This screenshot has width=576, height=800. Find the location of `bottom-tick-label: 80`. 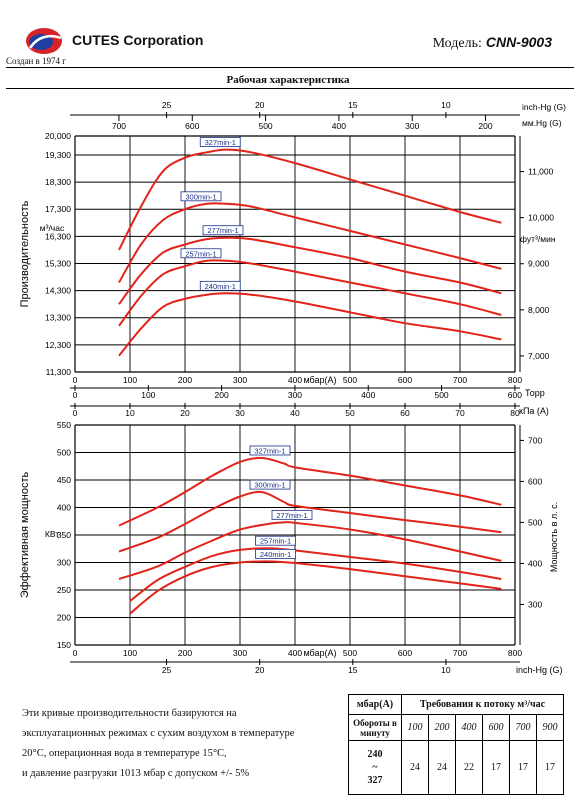

bottom-tick-label: 80 is located at coordinates (515, 413).